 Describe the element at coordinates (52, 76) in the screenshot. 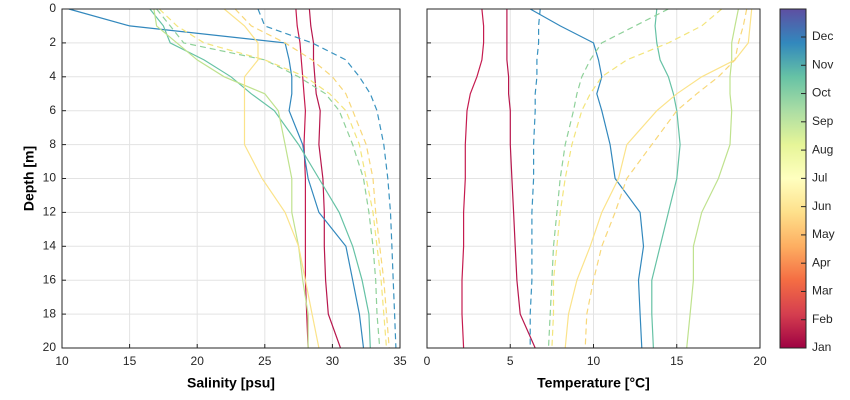

I see `y-tick-label: 4` at that location.